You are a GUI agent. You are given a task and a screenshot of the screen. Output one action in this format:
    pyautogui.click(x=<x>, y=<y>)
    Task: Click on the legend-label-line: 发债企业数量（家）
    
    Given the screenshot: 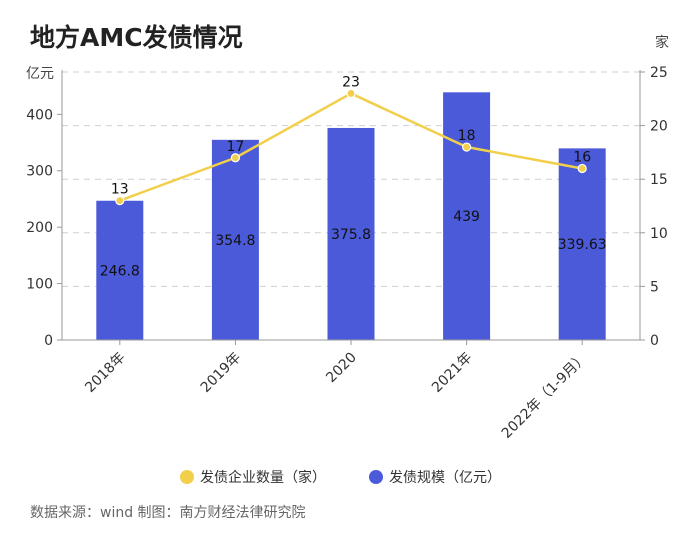 What is the action you would take?
    pyautogui.click(x=263, y=477)
    